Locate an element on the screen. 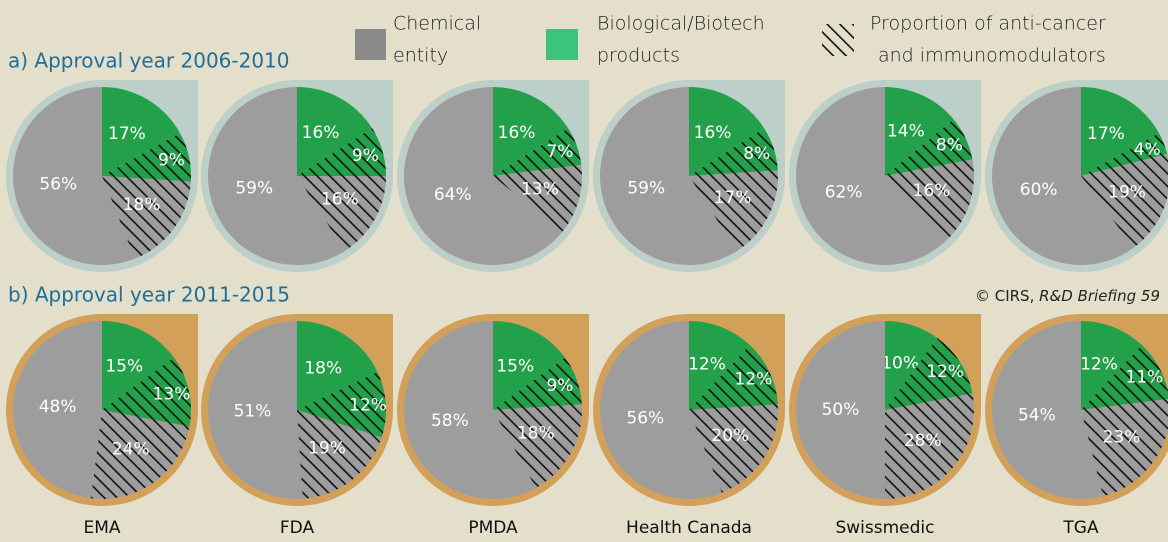 Image resolution: width=1168 pixels, height=542 pixels. section-title: b) Approval year 2011-2015 is located at coordinates (149, 295).